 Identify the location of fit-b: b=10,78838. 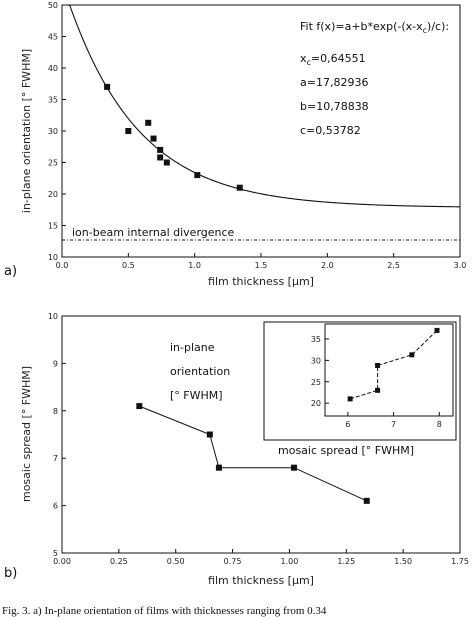
(334, 106).